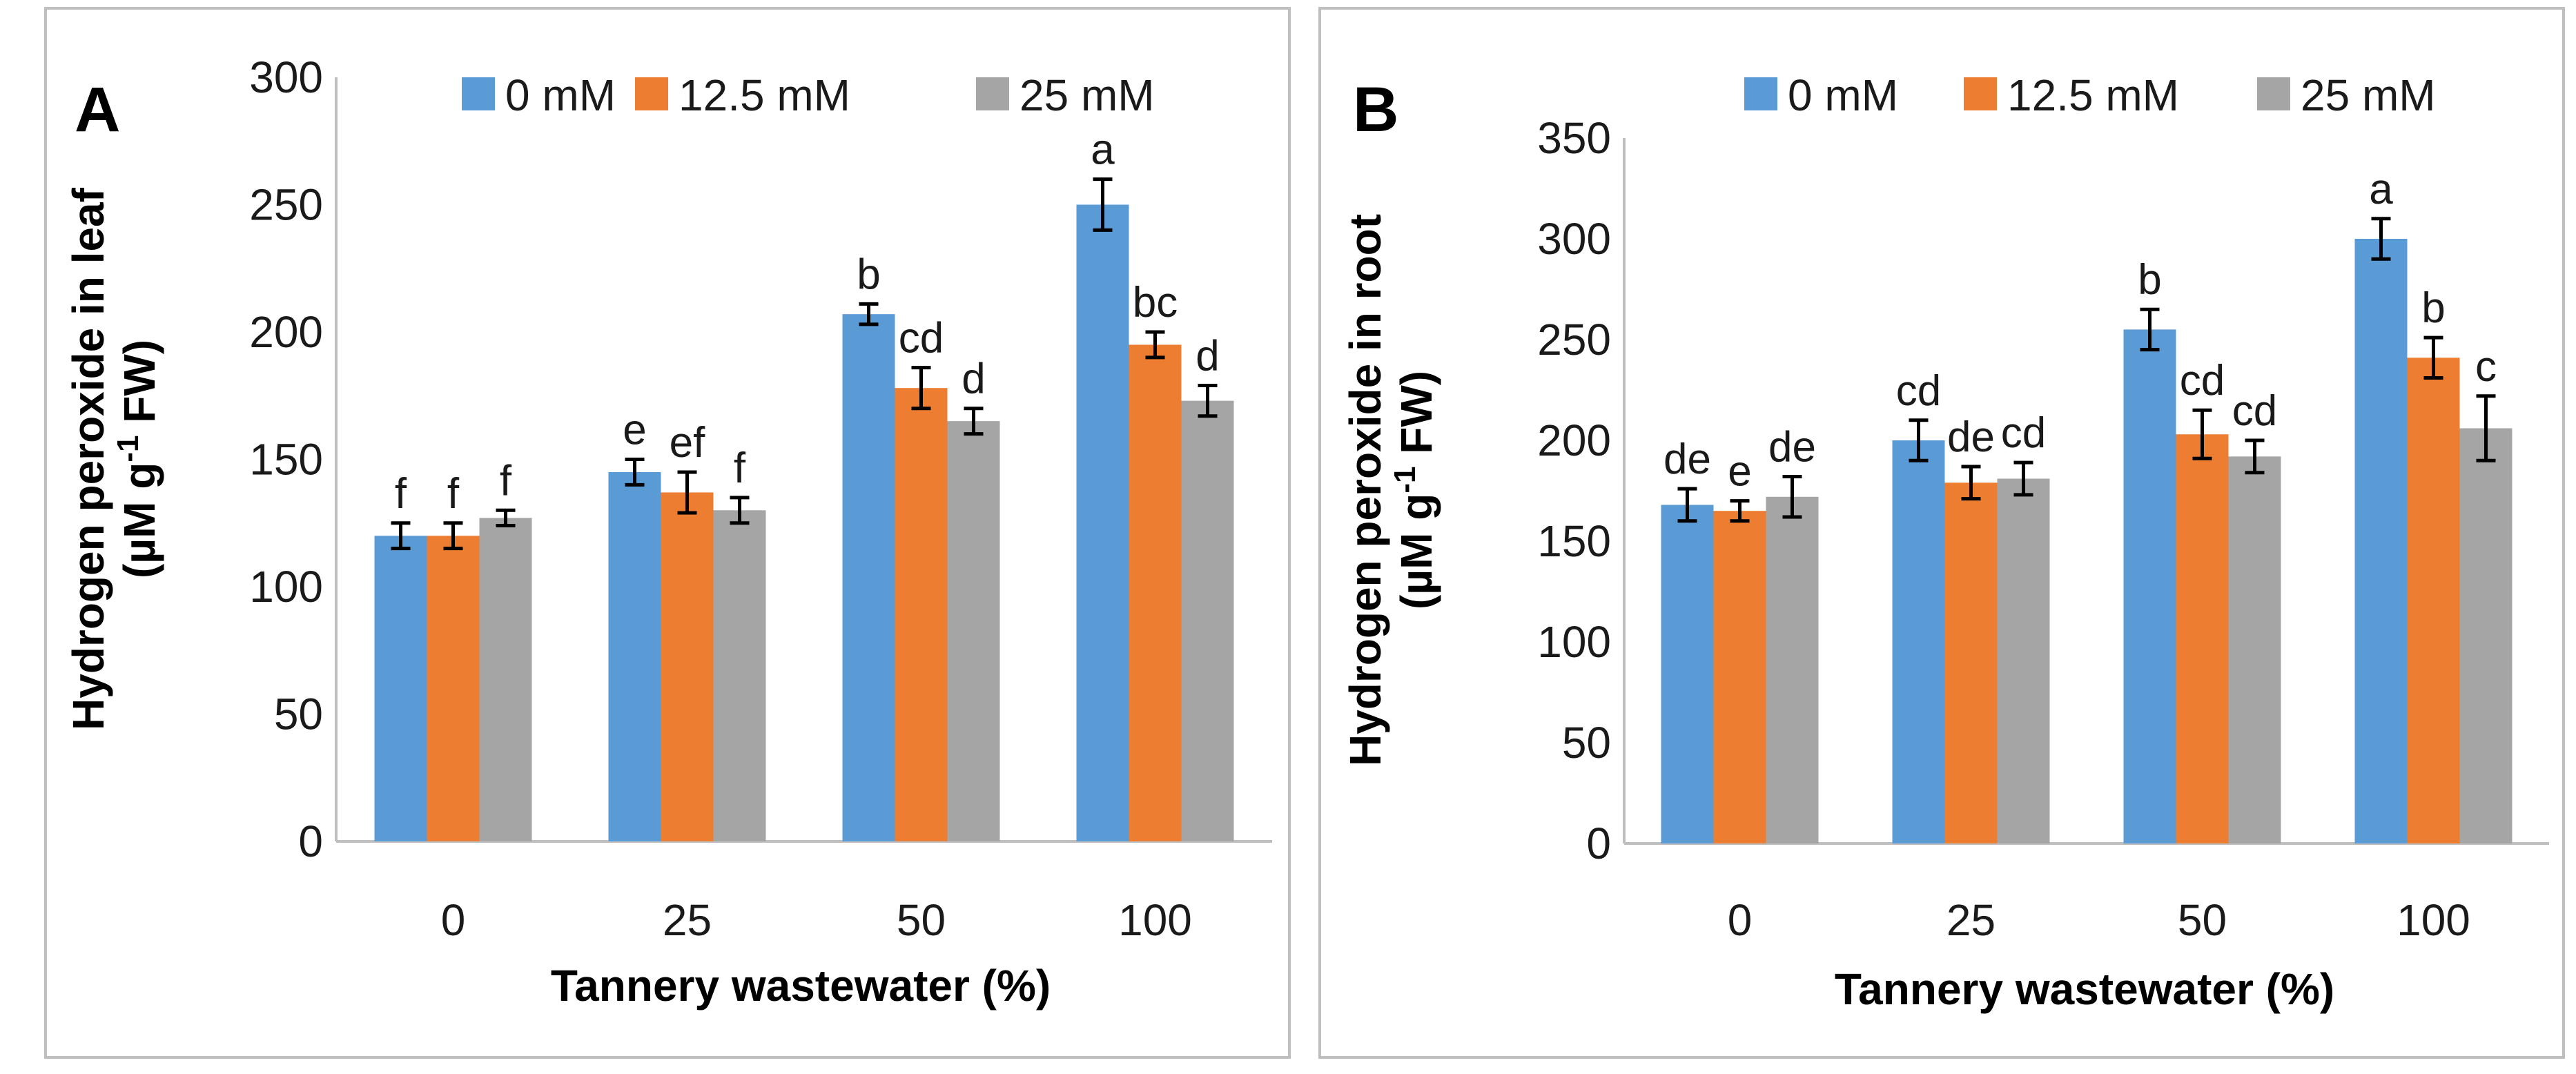 Image resolution: width=2576 pixels, height=1074 pixels. What do you see at coordinates (1740, 920) in the screenshot?
I see `panel-b-x-tick-0: 0` at bounding box center [1740, 920].